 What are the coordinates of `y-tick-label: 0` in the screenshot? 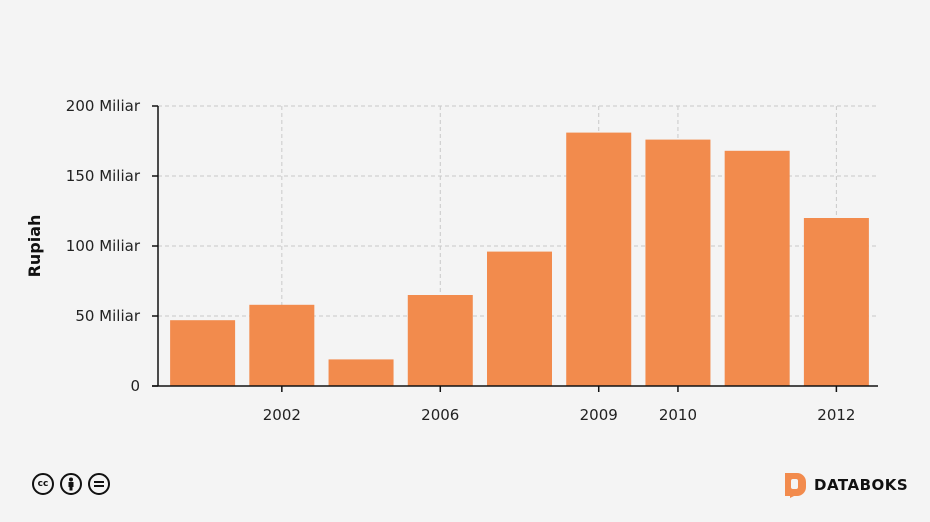 It's located at (135, 386).